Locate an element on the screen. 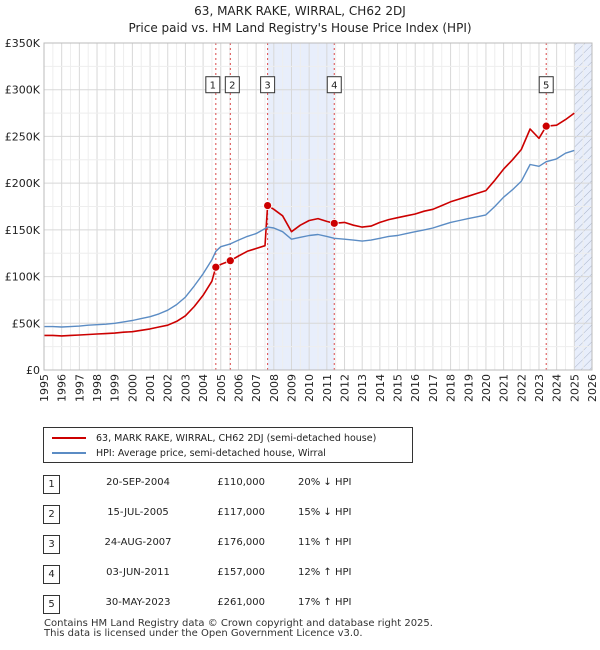 The width and height of the screenshot is (600, 650). y-tick-label: £0 is located at coordinates (33, 370).